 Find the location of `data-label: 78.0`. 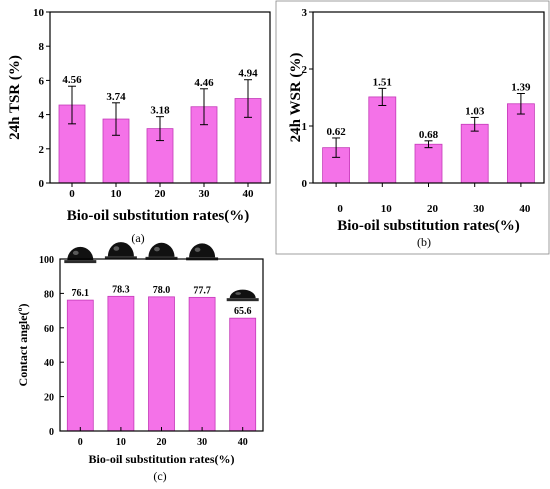

data-label: 78.0 is located at coordinates (162, 290).